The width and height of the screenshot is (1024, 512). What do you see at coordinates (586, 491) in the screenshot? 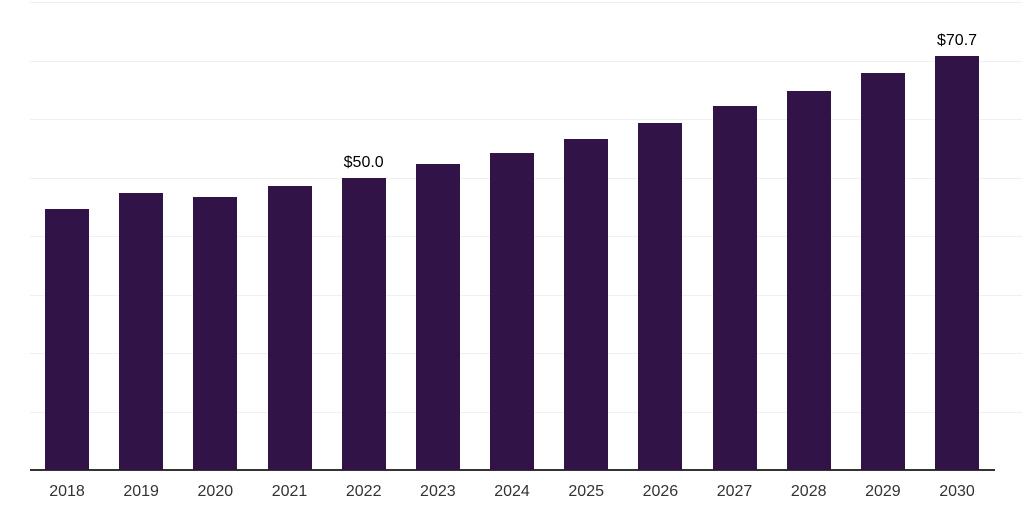
I see `x-tick-label-2025: 2025` at bounding box center [586, 491].